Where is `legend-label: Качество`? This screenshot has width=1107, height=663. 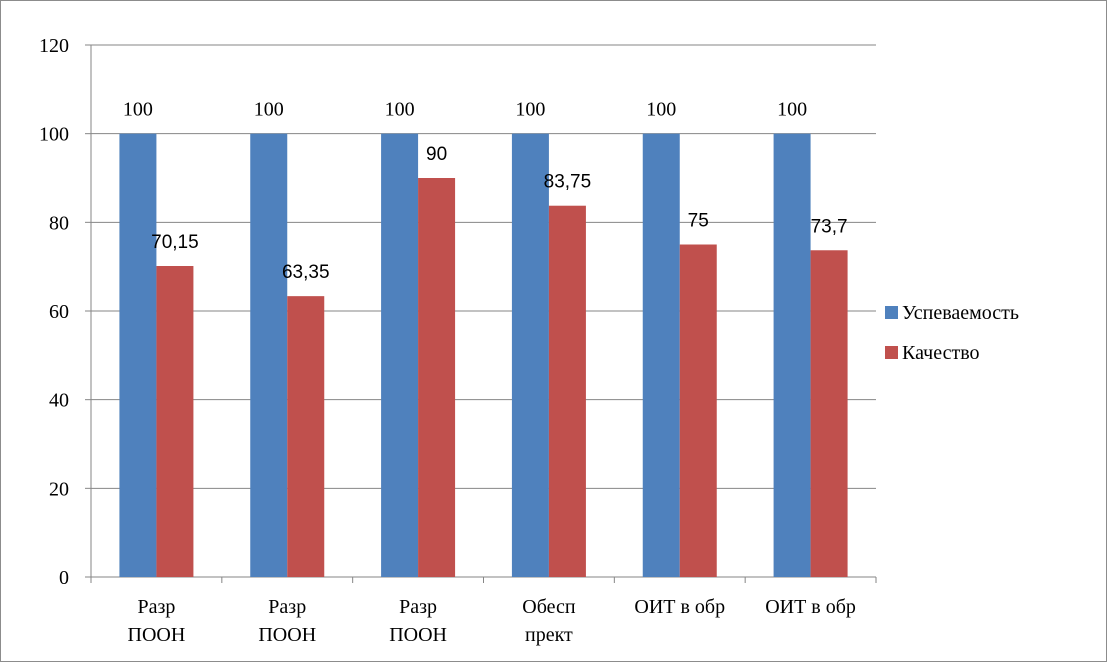
legend-label: Качество is located at coordinates (941, 353).